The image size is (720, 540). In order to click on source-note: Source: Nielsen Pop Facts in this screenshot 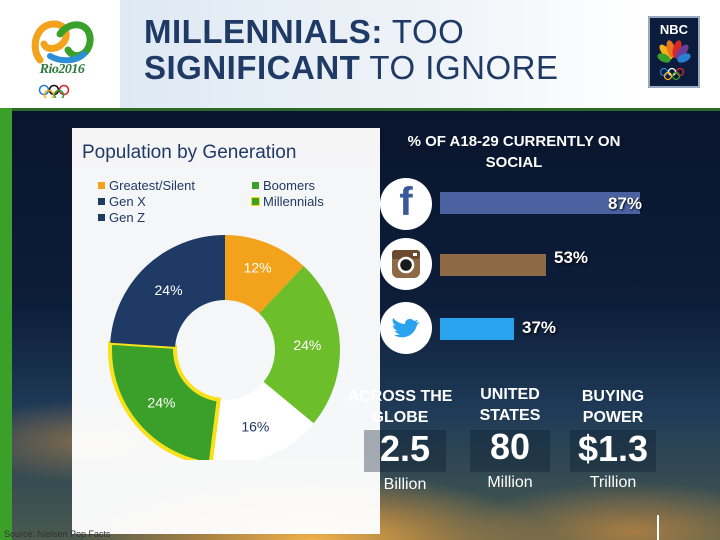, I will do `click(57, 534)`.